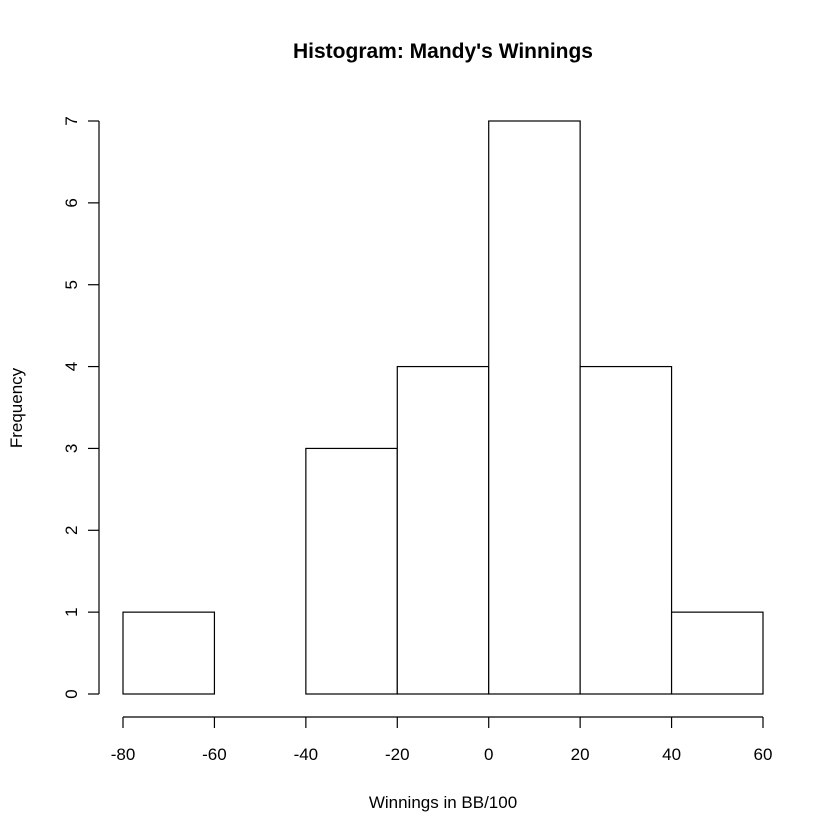  What do you see at coordinates (123, 754) in the screenshot?
I see `x-tick-label-0: -80` at bounding box center [123, 754].